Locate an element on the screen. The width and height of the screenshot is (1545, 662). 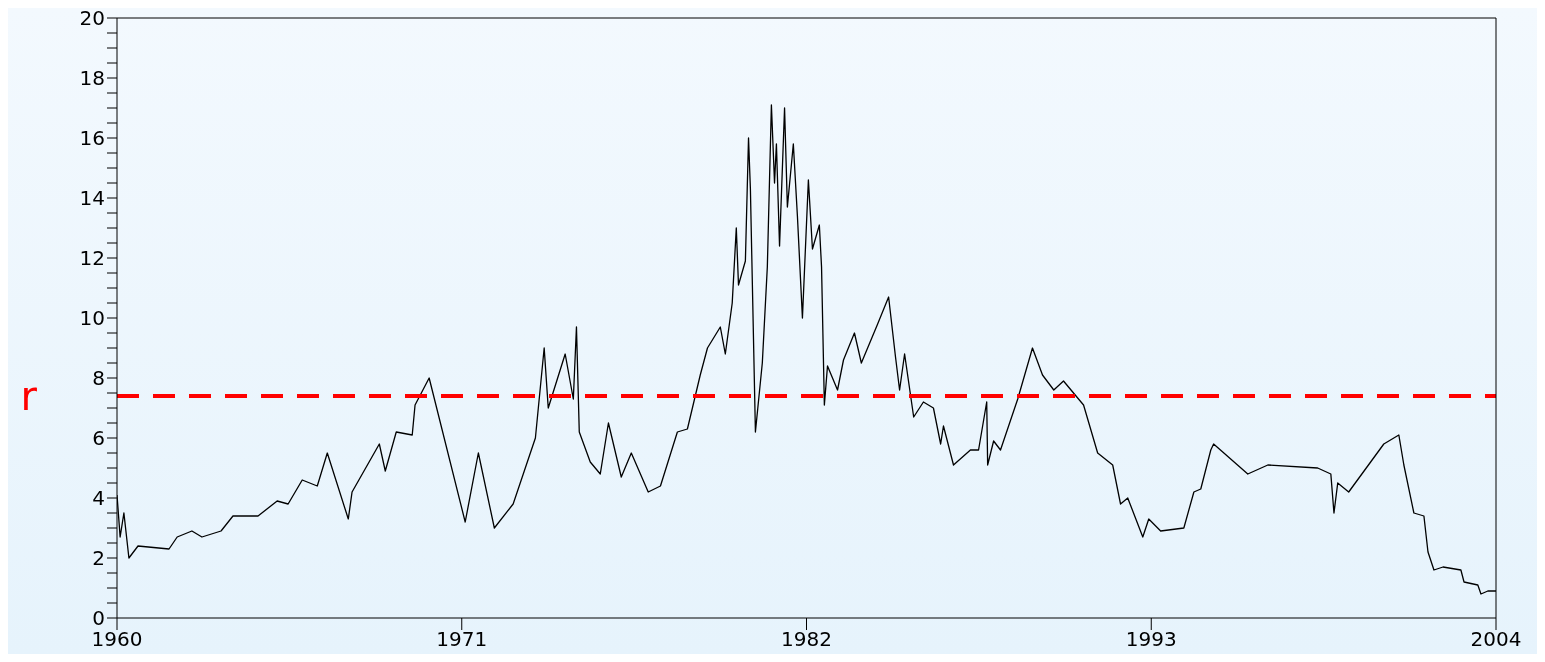
y-tick-label: 6 is located at coordinates (98, 438).